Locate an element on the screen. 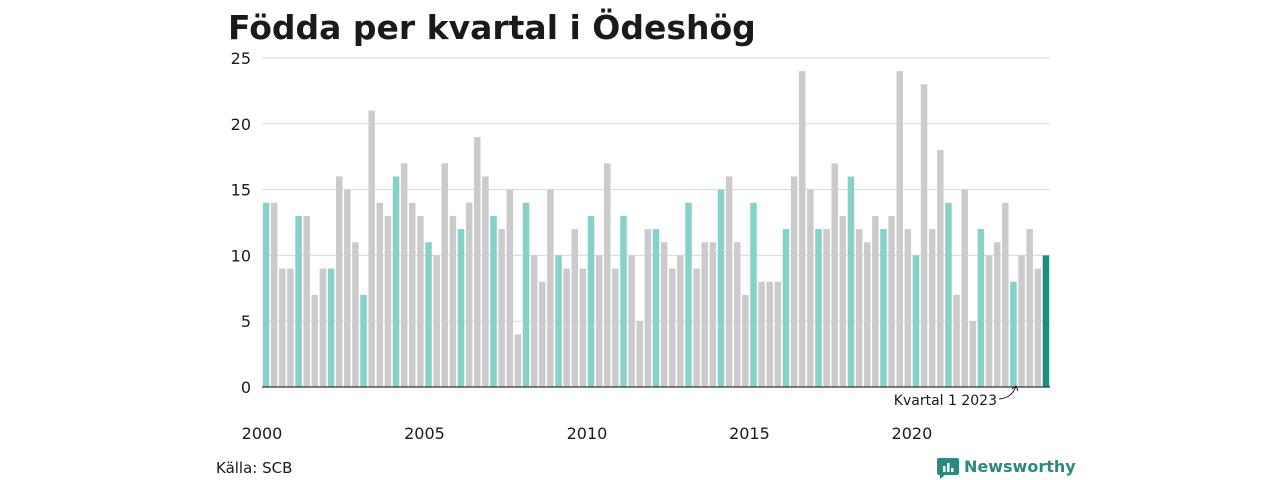 This screenshot has height=480, width=1280. annotation-arrow is located at coordinates (1007, 392).